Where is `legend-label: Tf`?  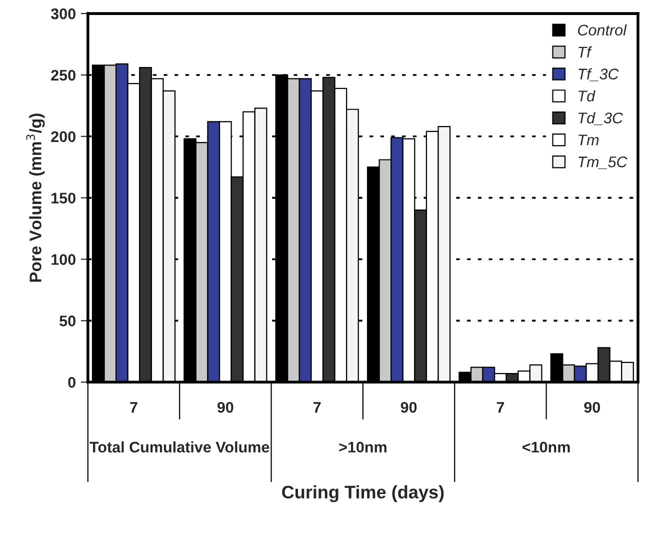
legend-label: Tf is located at coordinates (585, 52).